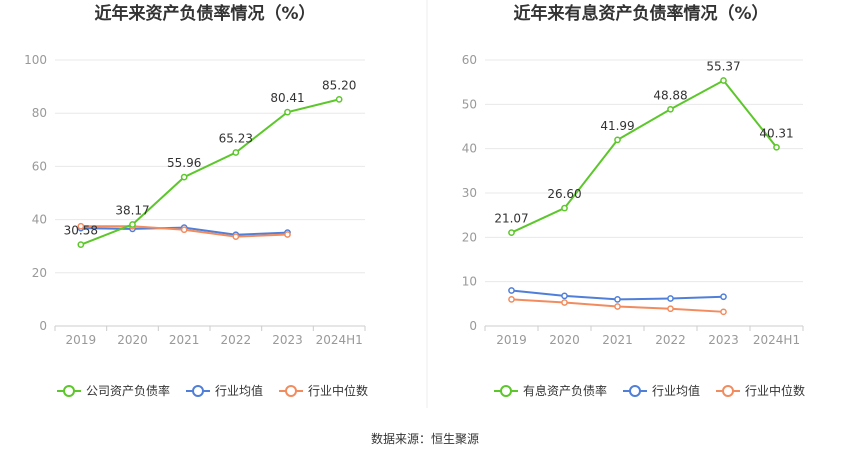 This screenshot has height=459, width=850. Describe the element at coordinates (564, 194) in the screenshot. I see `right-data-label: 26.60` at that location.